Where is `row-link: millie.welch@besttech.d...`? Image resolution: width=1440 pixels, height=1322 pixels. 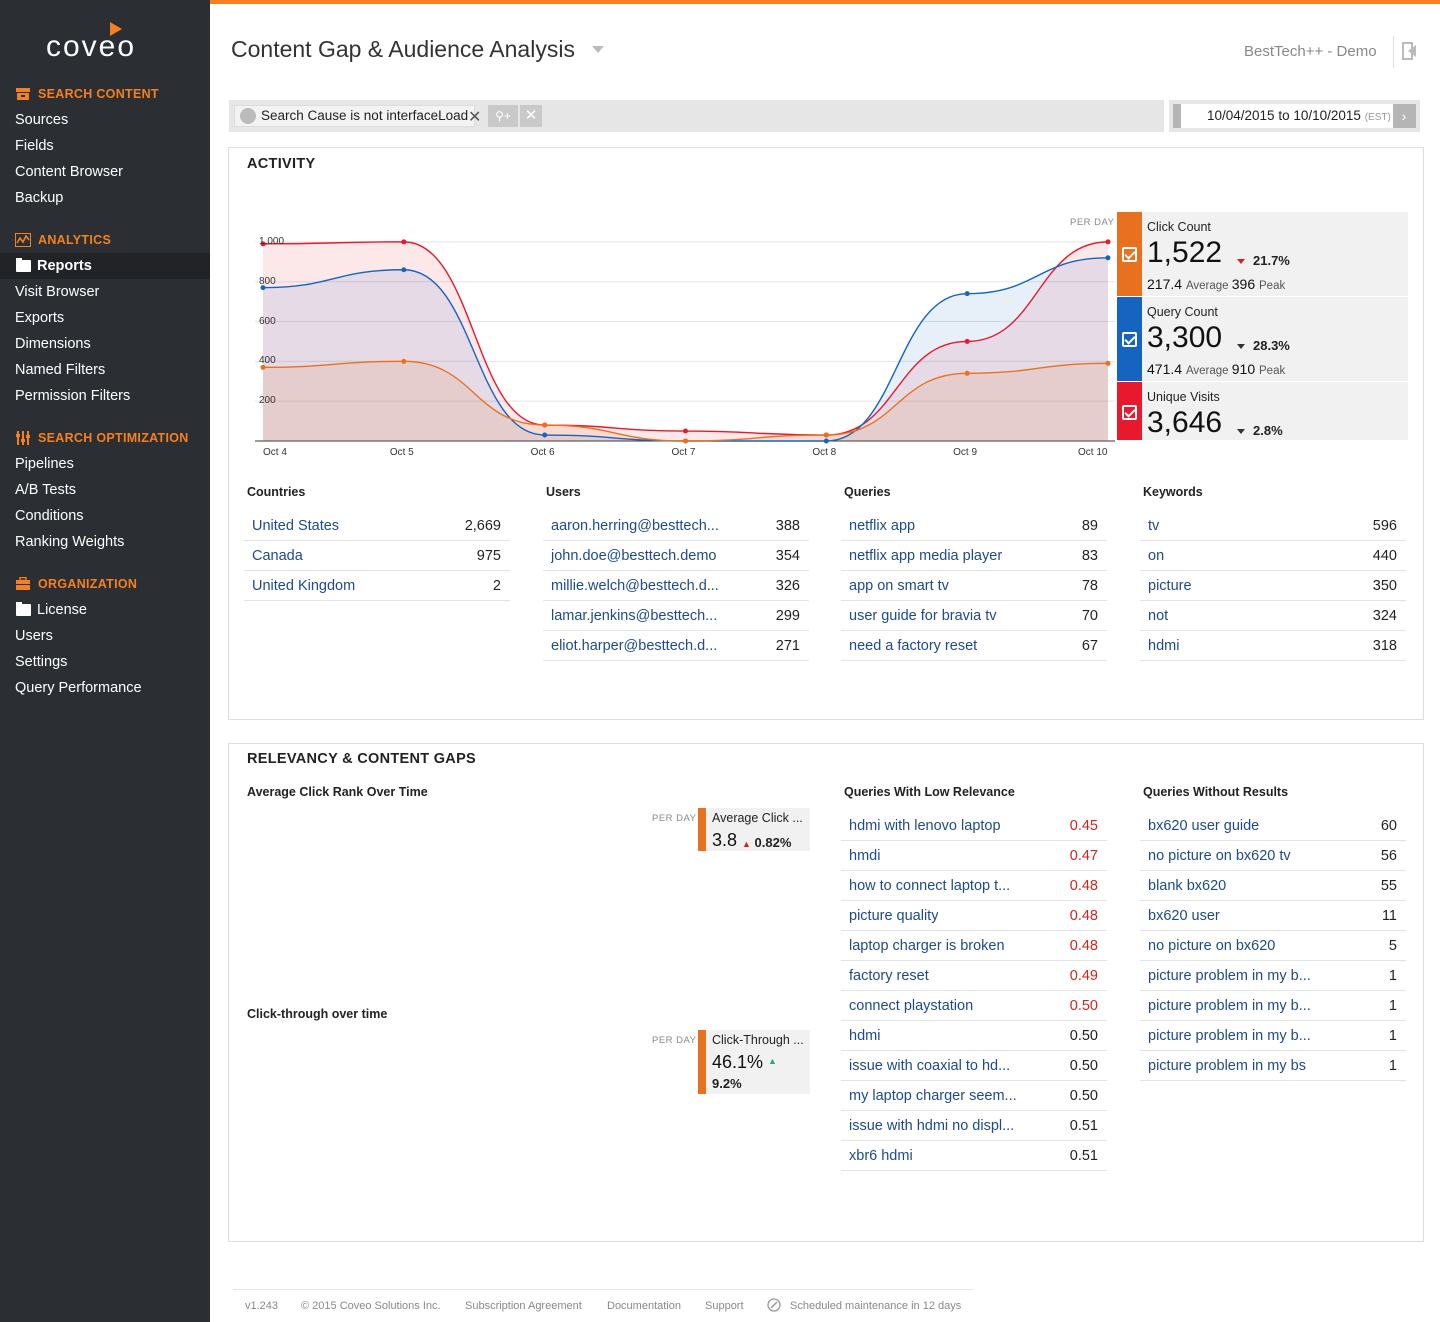
row-link: millie.welch@besttech.d... is located at coordinates (635, 586).